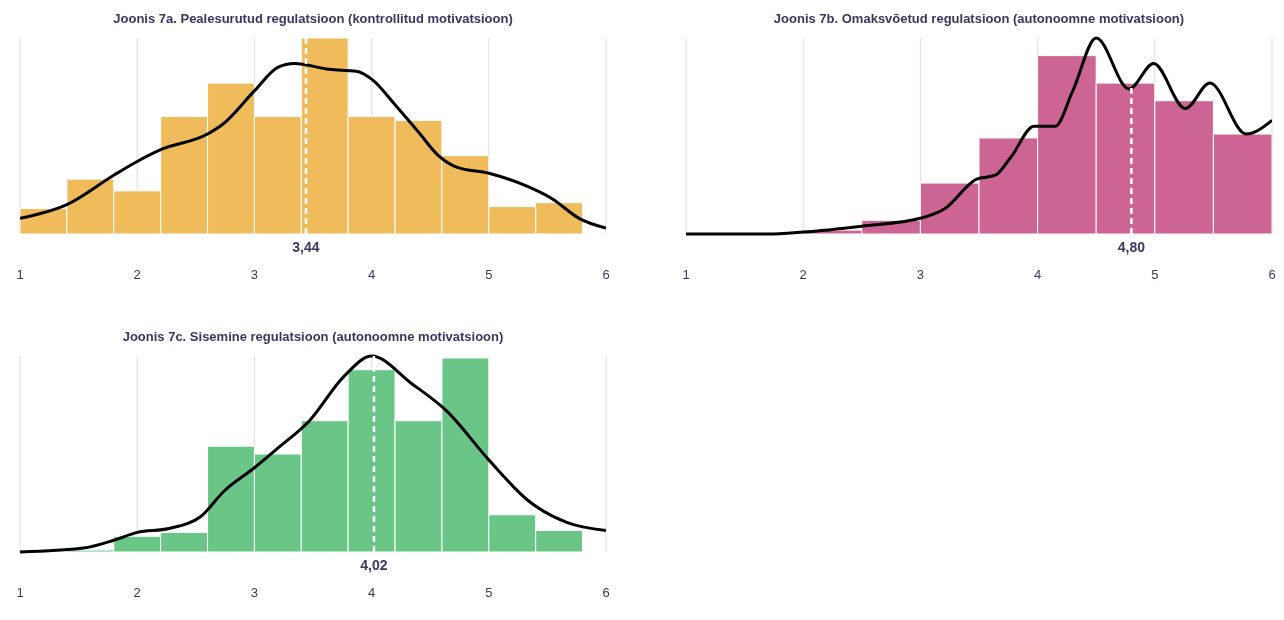  What do you see at coordinates (313, 337) in the screenshot?
I see `chart-title: Joonis 7c. Sisemine regulatsioon (autonoomne motivatsioon)` at bounding box center [313, 337].